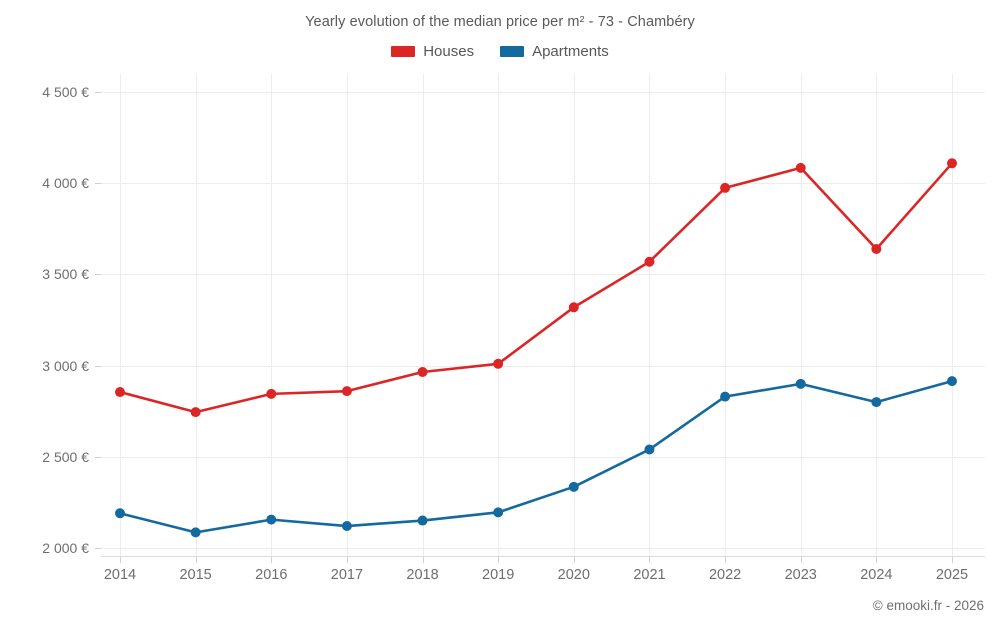 This screenshot has width=1000, height=625. What do you see at coordinates (573, 307) in the screenshot?
I see `data-point-houses-2020` at bounding box center [573, 307].